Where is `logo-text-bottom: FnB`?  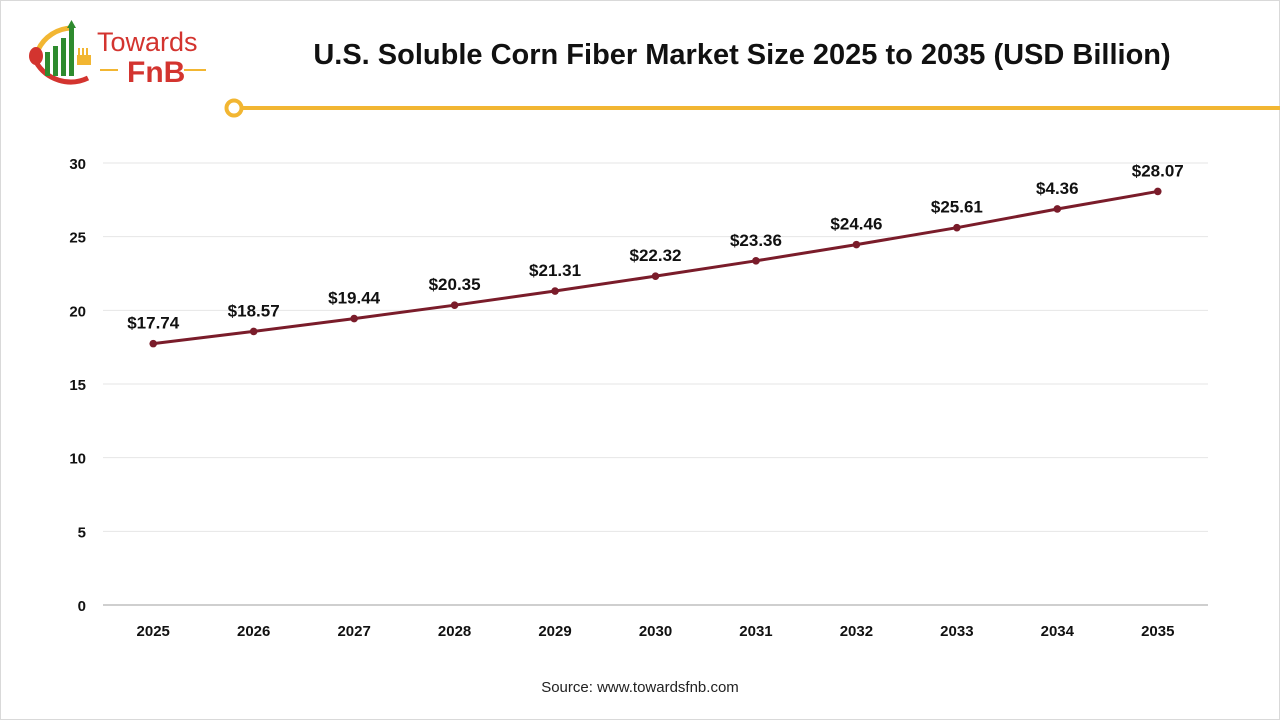
logo-text-bottom: FnB is located at coordinates (156, 72).